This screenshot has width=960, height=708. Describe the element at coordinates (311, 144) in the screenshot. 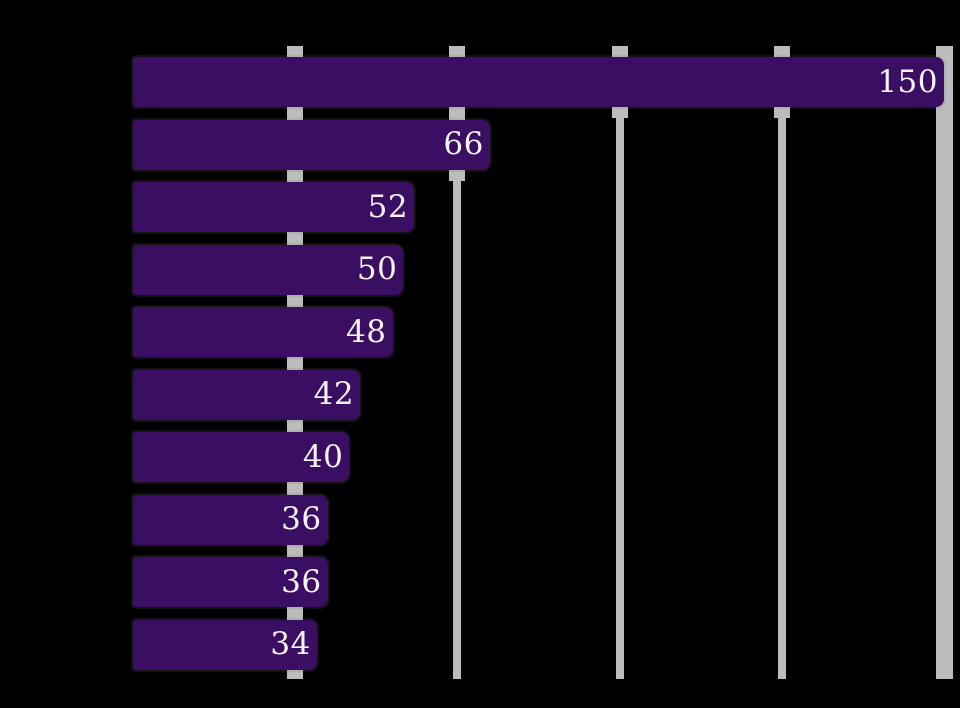

I see `bar: 66` at that location.